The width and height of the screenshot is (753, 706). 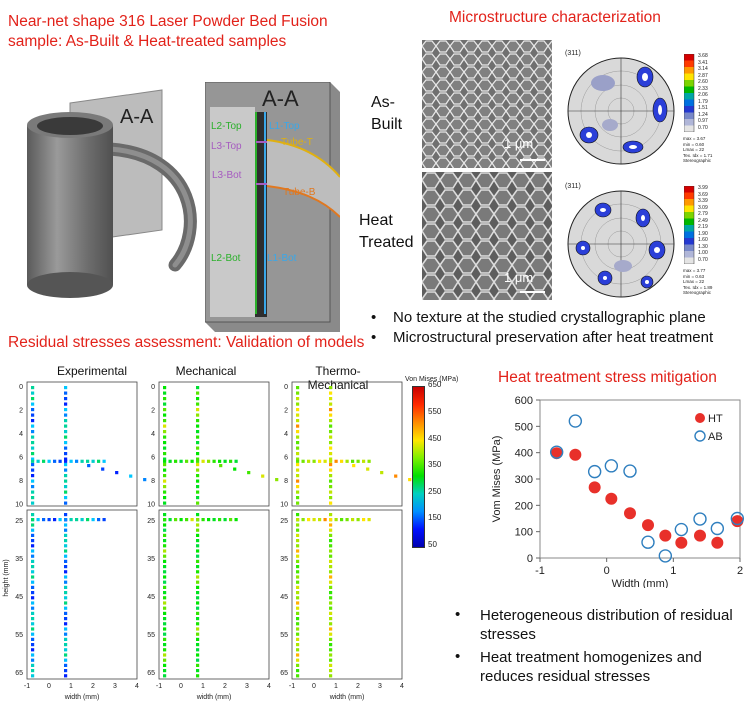 I want to click on map-xtick: 4, so click(x=402, y=686).